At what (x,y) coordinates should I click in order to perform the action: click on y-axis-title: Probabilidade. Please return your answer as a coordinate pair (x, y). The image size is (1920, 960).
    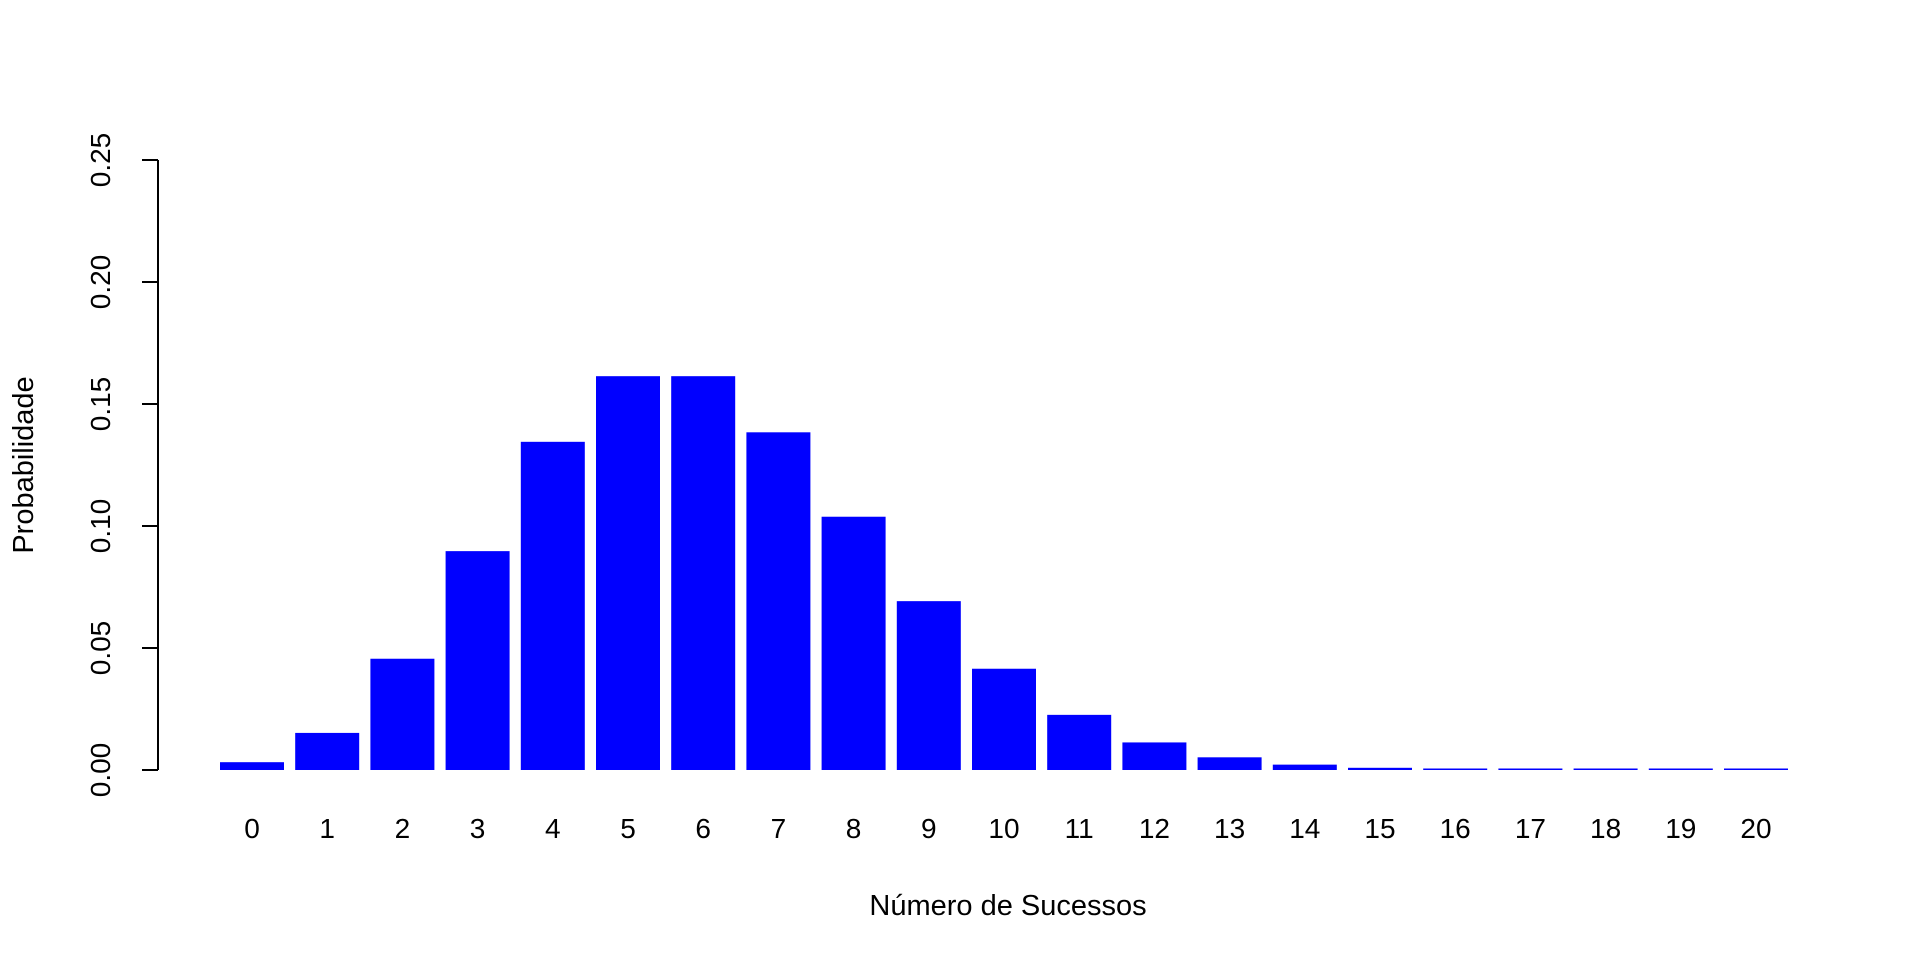
    Looking at the image, I should click on (24, 464).